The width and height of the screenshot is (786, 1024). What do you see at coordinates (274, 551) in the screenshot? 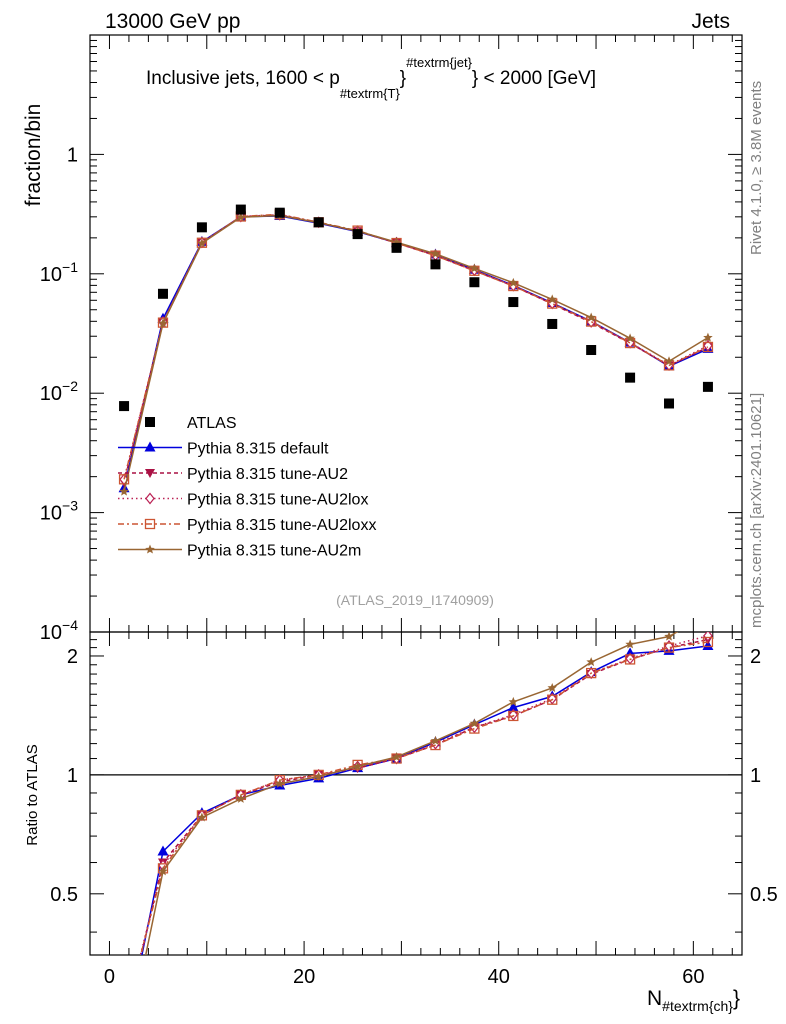
I see `legend-label-4: Pythia 8.315 tune-AU2m` at bounding box center [274, 551].